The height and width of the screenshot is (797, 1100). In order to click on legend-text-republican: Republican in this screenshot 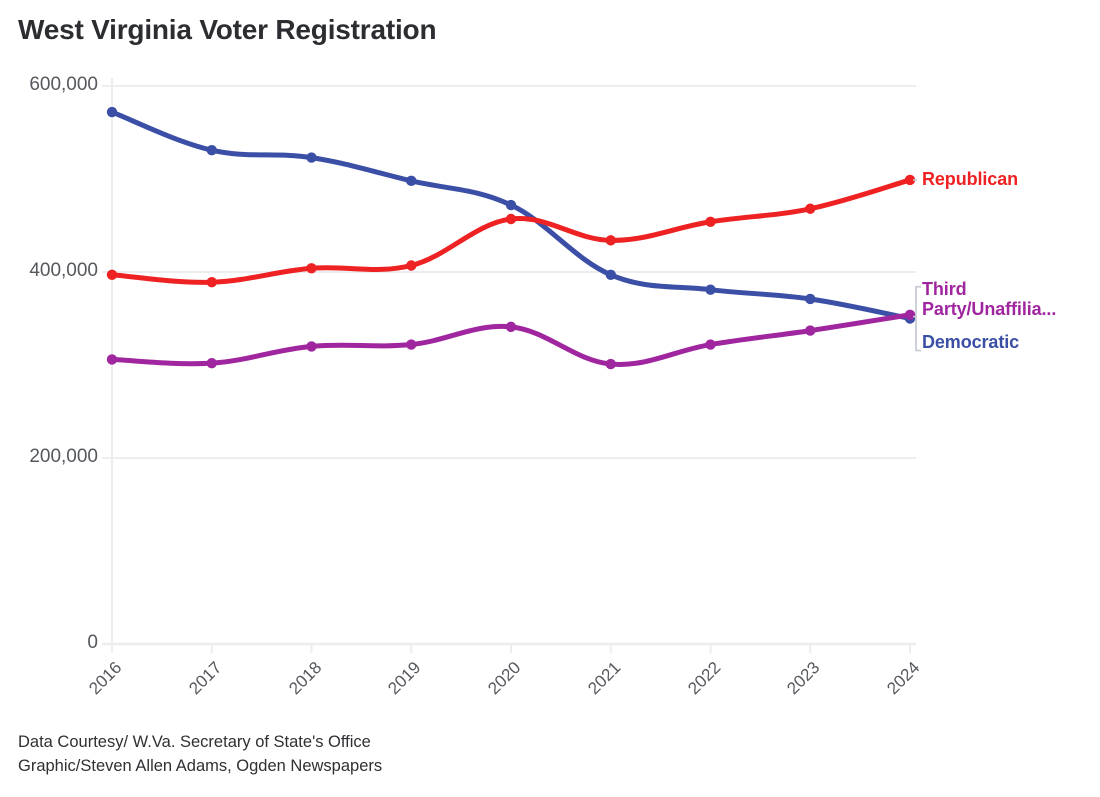, I will do `click(970, 178)`.